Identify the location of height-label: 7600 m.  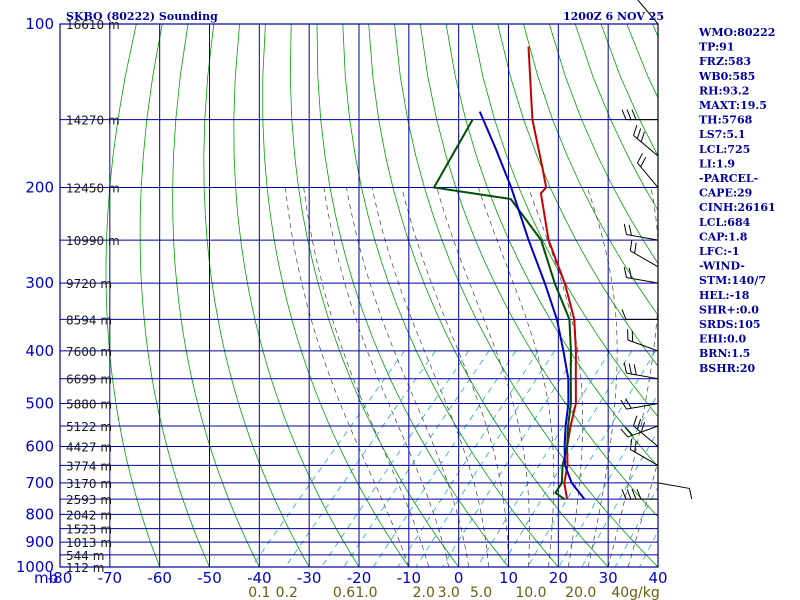
(89, 352).